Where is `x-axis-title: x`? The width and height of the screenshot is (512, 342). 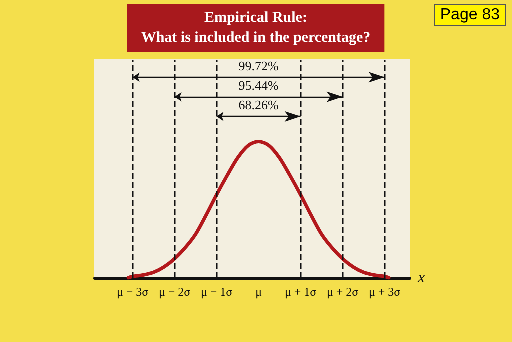 x-axis-title: x is located at coordinates (421, 278).